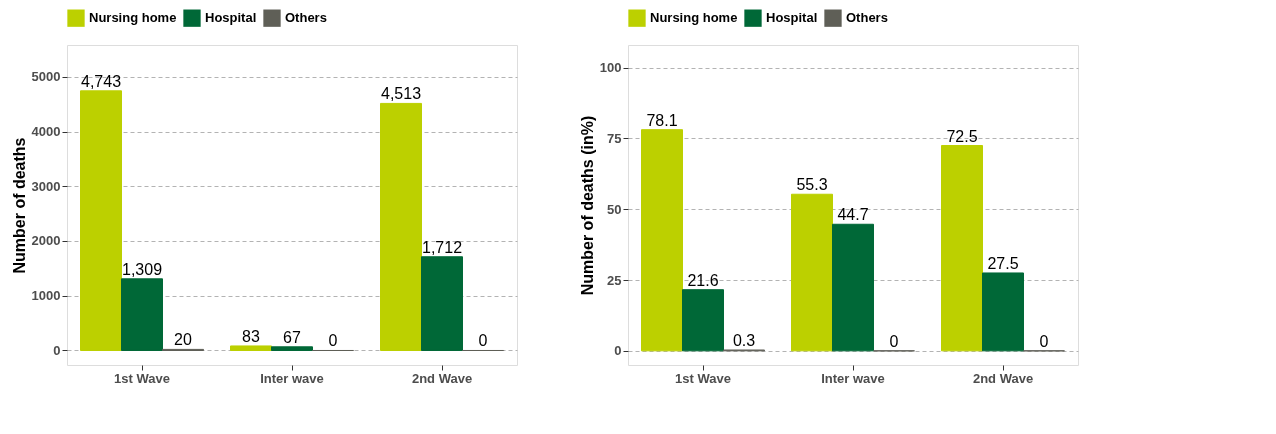  Describe the element at coordinates (962, 136) in the screenshot. I see `data-label: 72.5` at that location.